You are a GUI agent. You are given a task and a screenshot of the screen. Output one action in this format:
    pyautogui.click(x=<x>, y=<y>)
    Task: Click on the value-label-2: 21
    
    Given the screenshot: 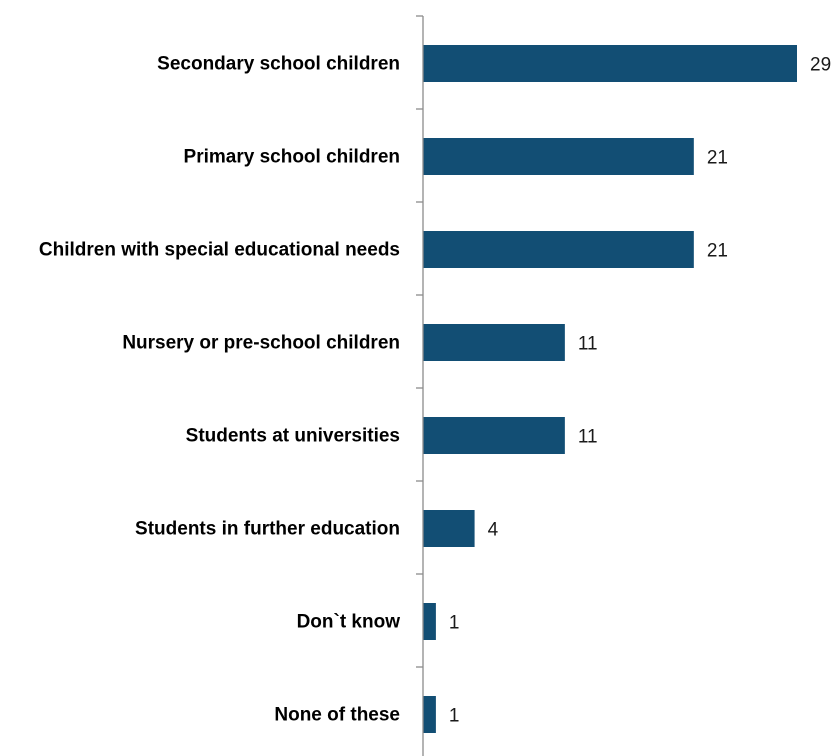 What is the action you would take?
    pyautogui.click(x=717, y=251)
    